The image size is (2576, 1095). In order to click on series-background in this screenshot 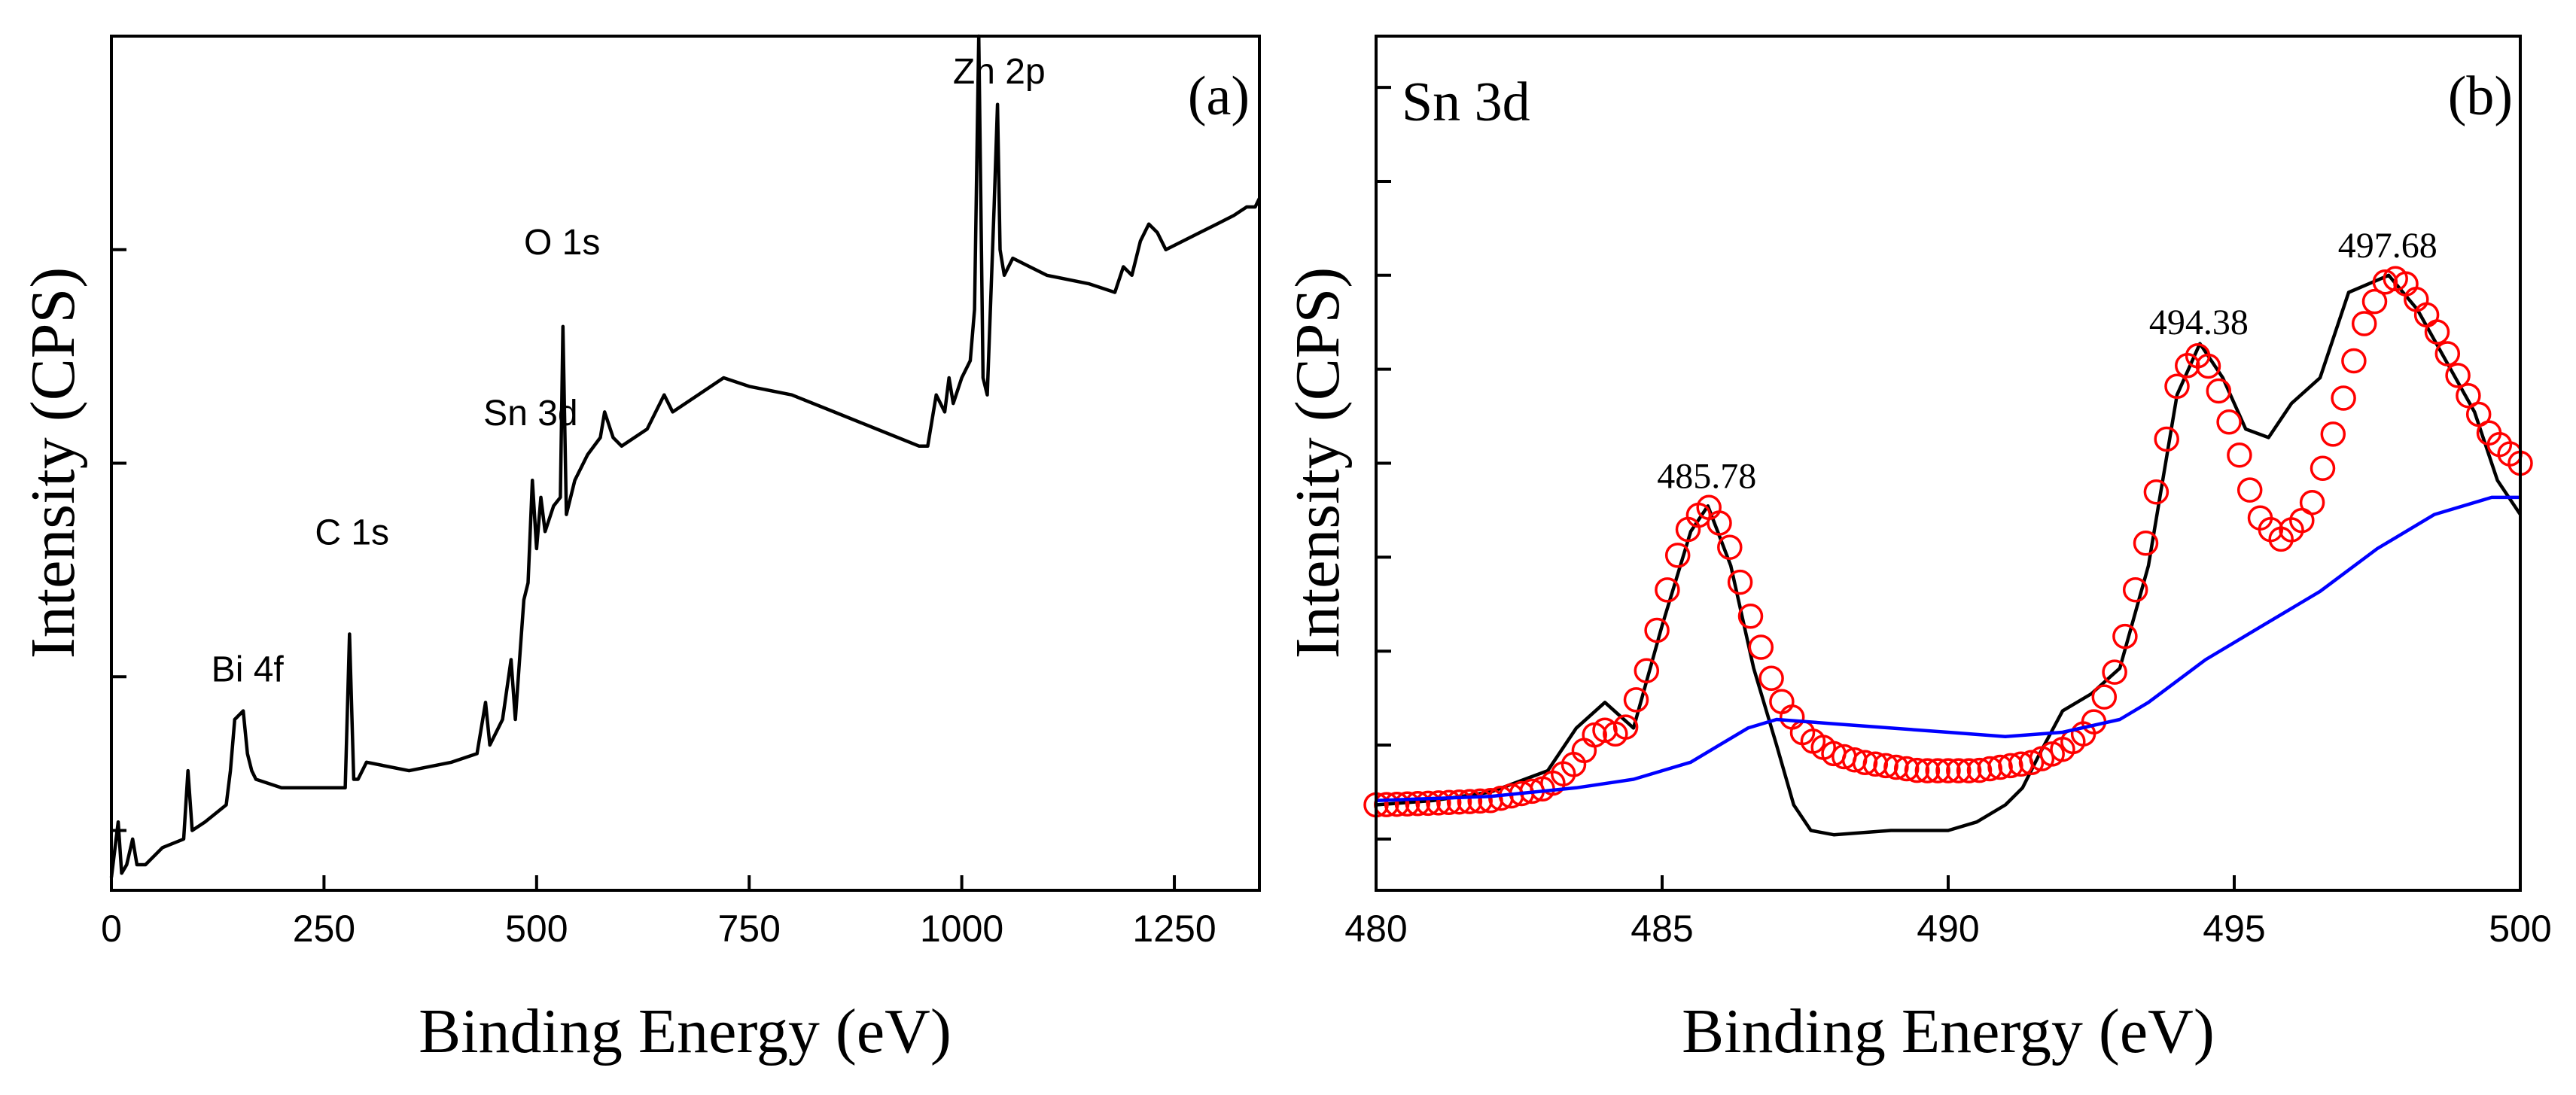, I will do `click(1947, 649)`.